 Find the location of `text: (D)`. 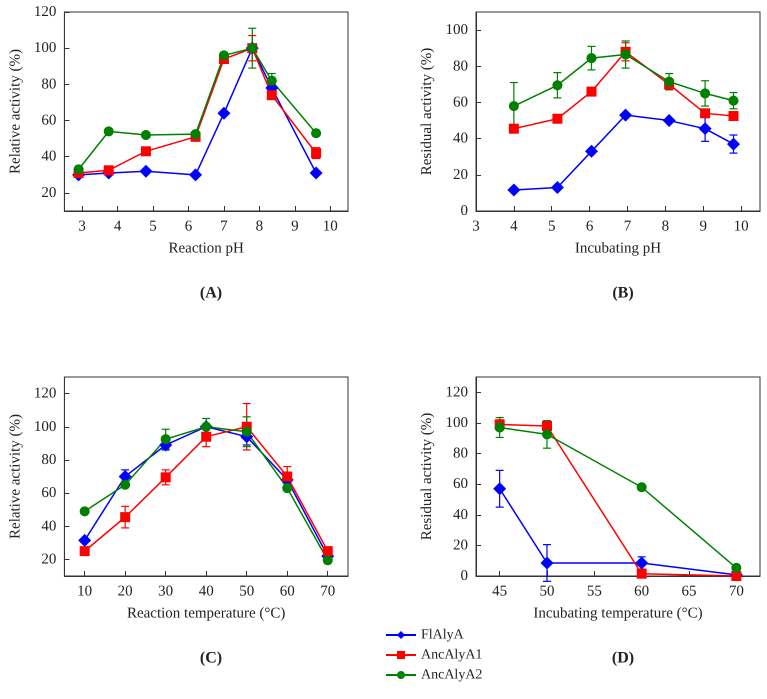

text: (D) is located at coordinates (623, 658).